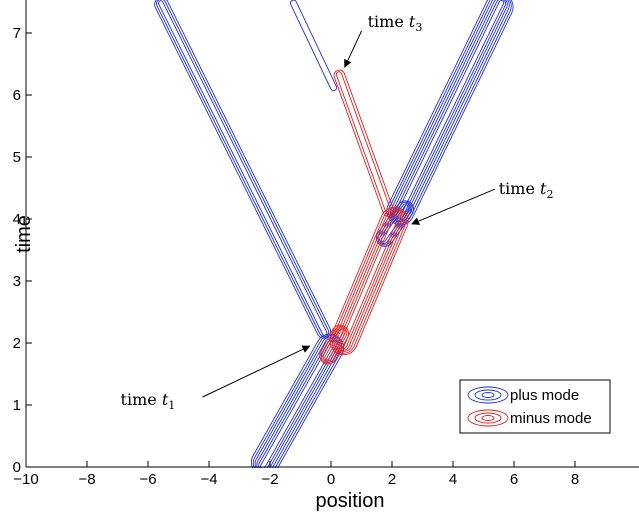  What do you see at coordinates (575, 479) in the screenshot?
I see `x-tick-label: 8` at bounding box center [575, 479].